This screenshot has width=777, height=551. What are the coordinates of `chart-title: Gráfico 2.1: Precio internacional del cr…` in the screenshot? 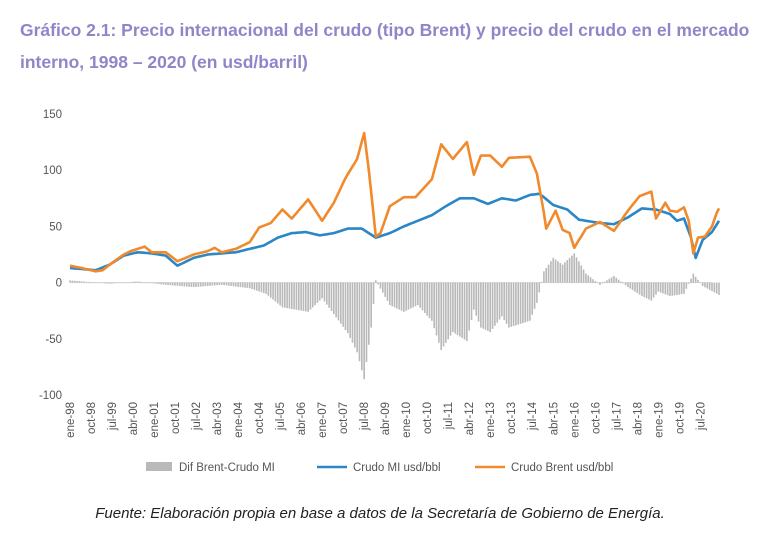 It's located at (385, 46).